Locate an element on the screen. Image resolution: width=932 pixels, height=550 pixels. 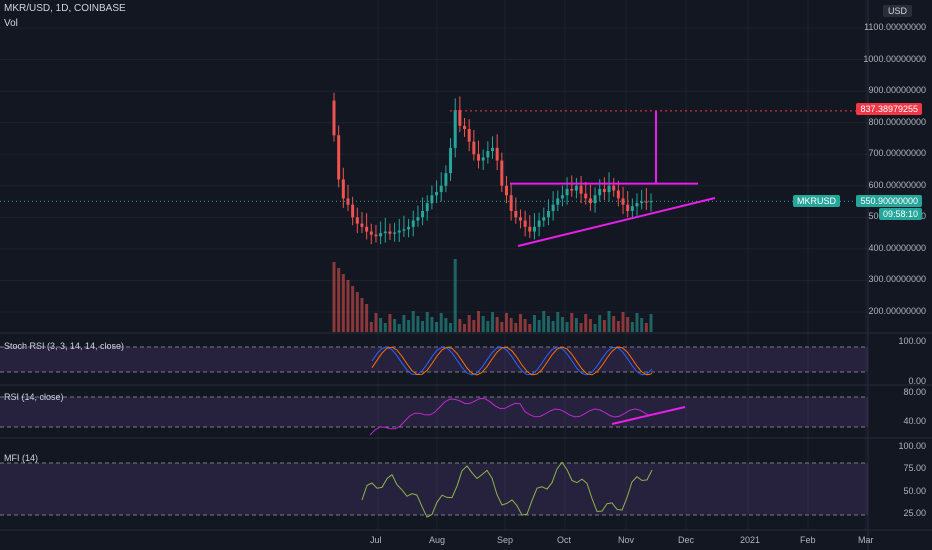
stoch-rsi-label: Stoch RSI (3, 3, 14, 14, close) is located at coordinates (64, 346).